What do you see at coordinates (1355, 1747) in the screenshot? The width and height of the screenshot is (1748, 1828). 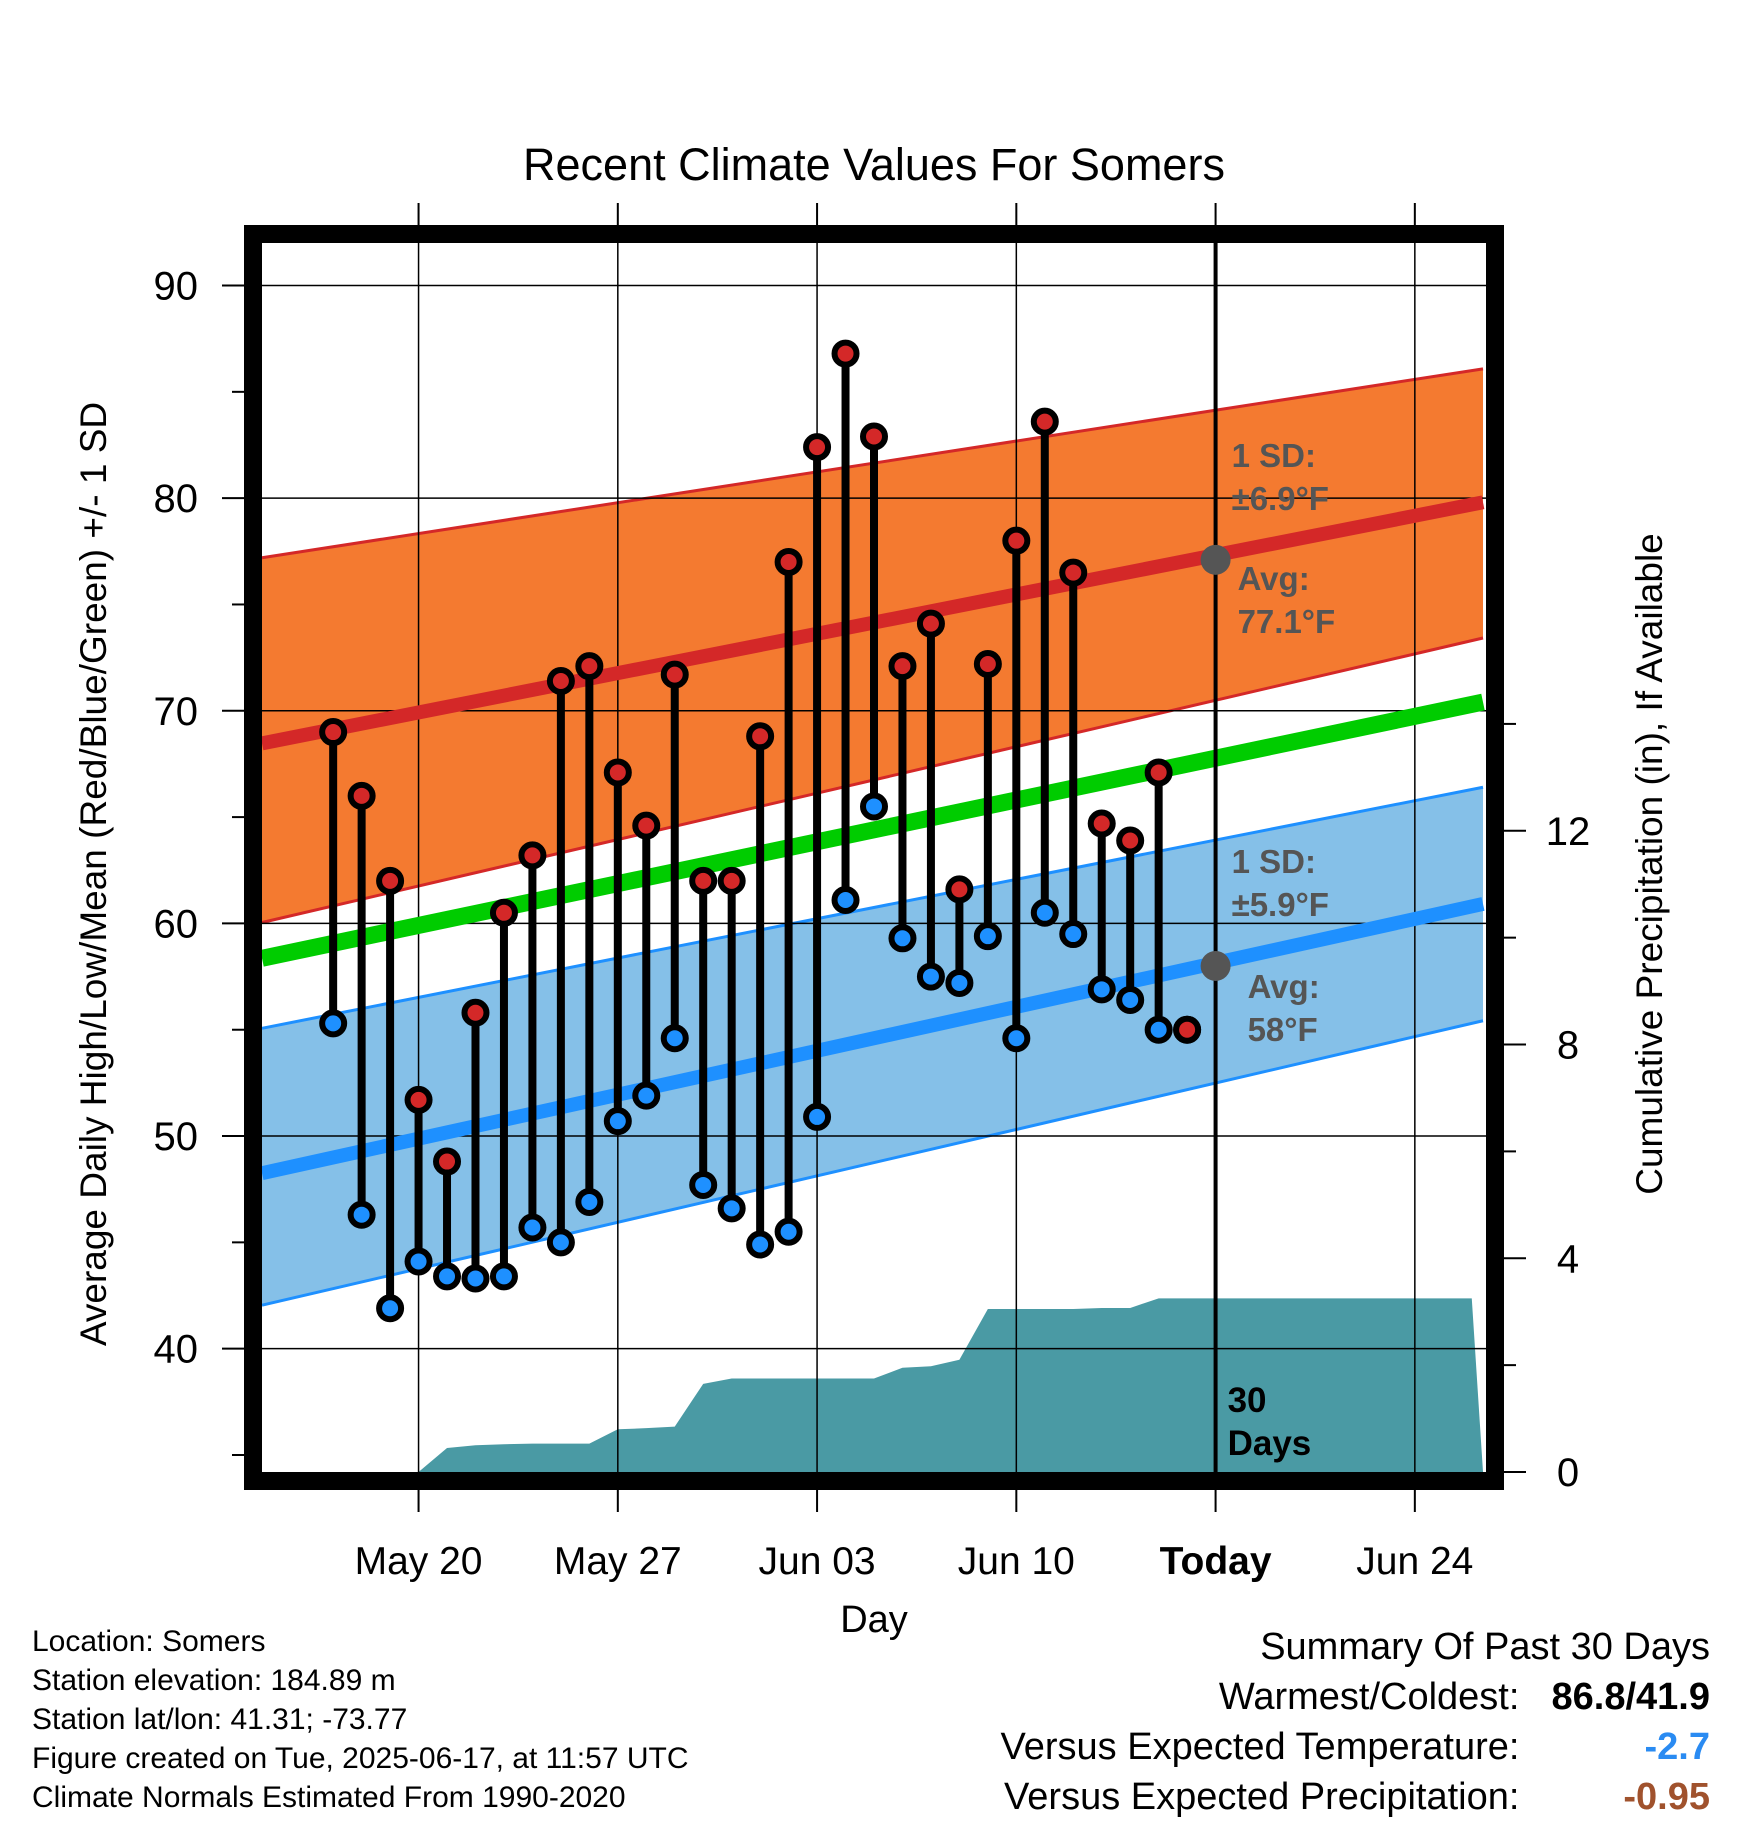 I see `summary-temp: Versus Expected Temperature: -2.7` at bounding box center [1355, 1747].